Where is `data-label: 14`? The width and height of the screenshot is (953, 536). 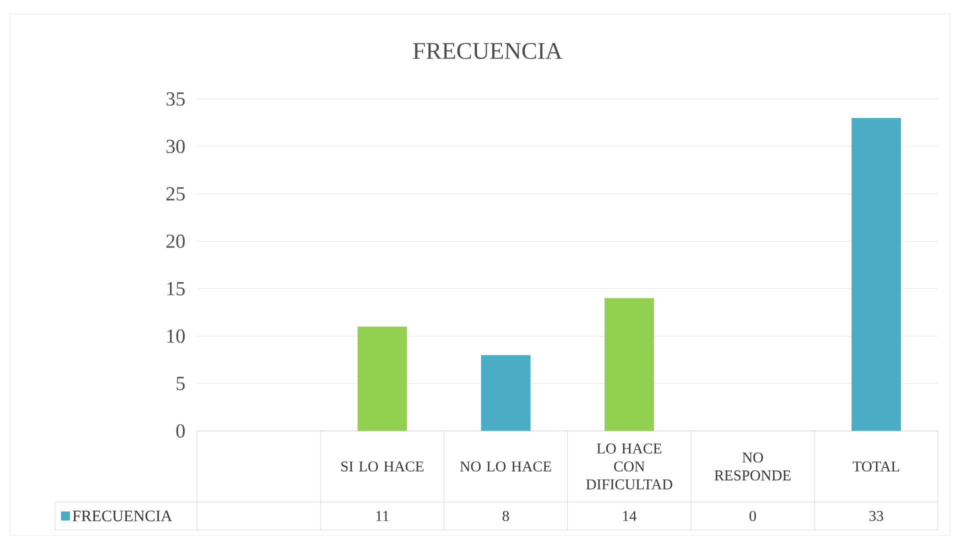 data-label: 14 is located at coordinates (629, 516).